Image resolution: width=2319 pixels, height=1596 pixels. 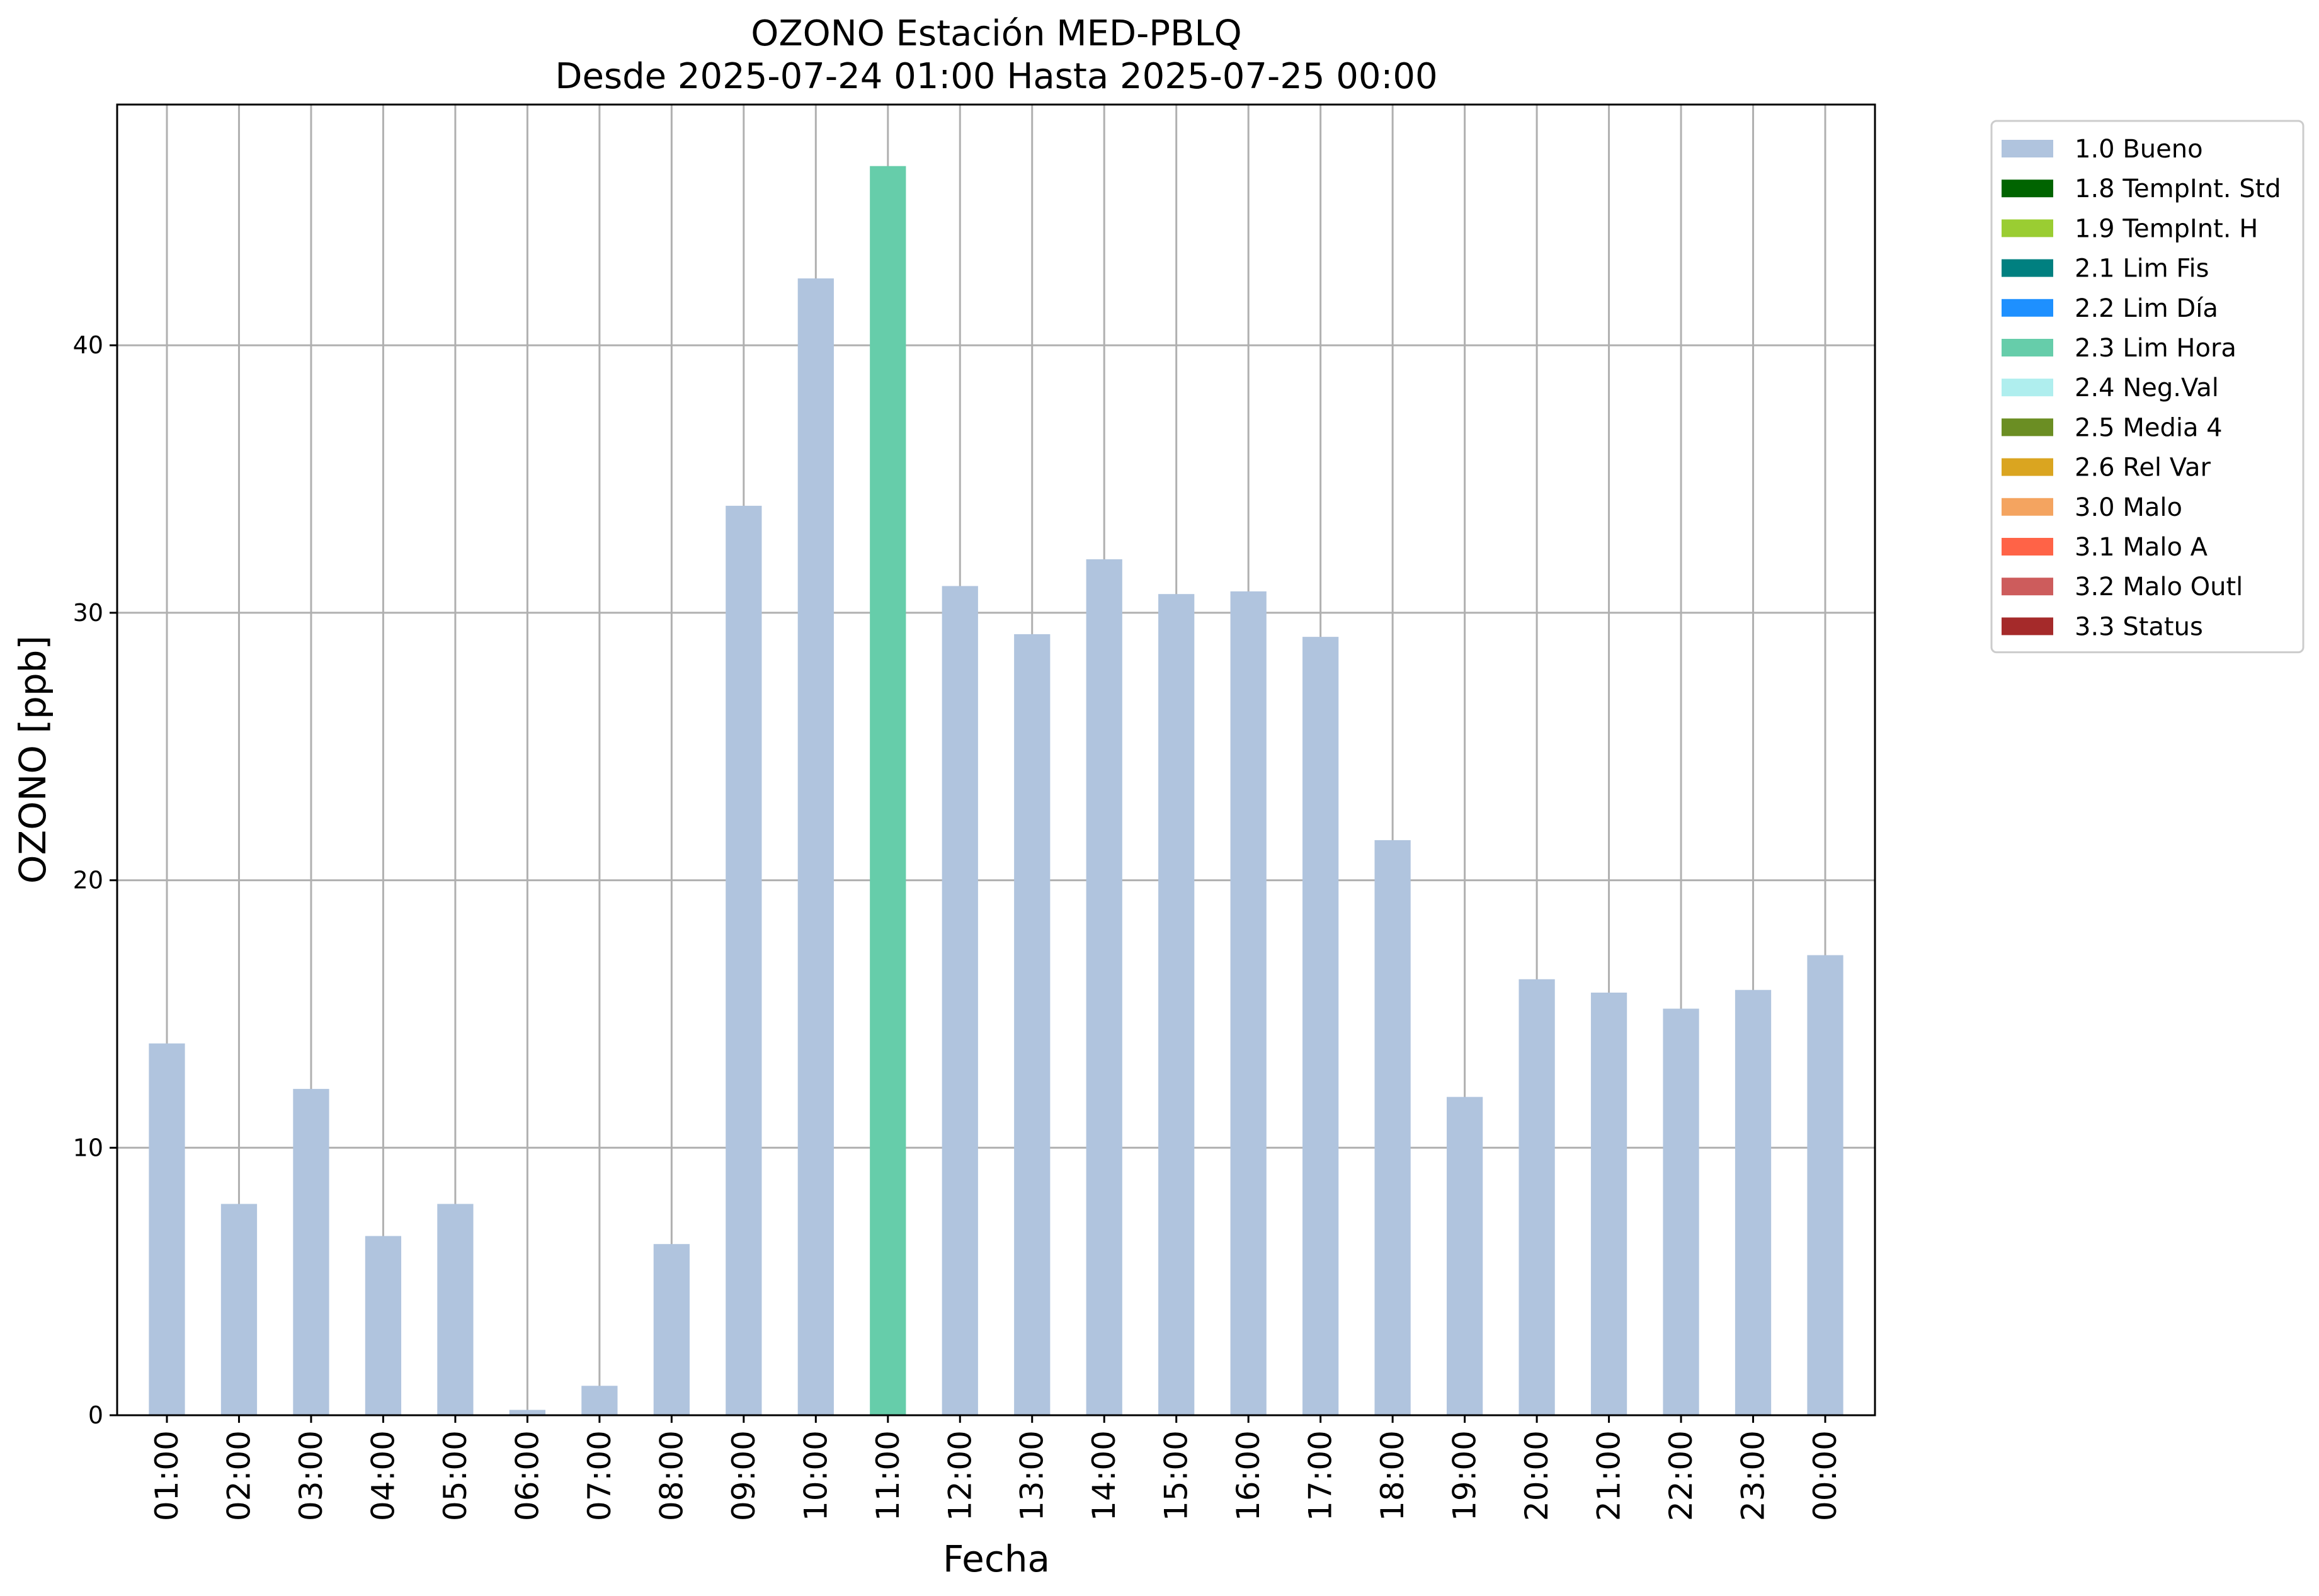 I want to click on x-tick-label: 01:00, so click(x=167, y=1475).